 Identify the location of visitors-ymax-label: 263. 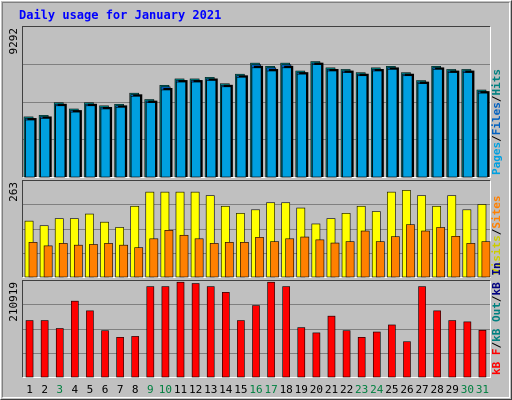
(13, 192).